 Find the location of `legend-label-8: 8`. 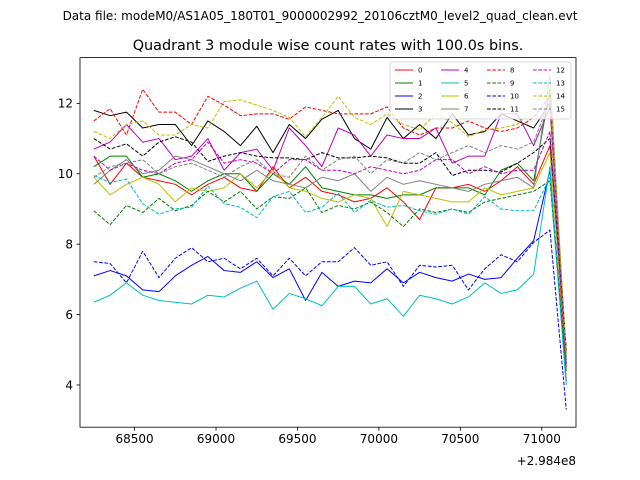

legend-label-8: 8 is located at coordinates (512, 71).